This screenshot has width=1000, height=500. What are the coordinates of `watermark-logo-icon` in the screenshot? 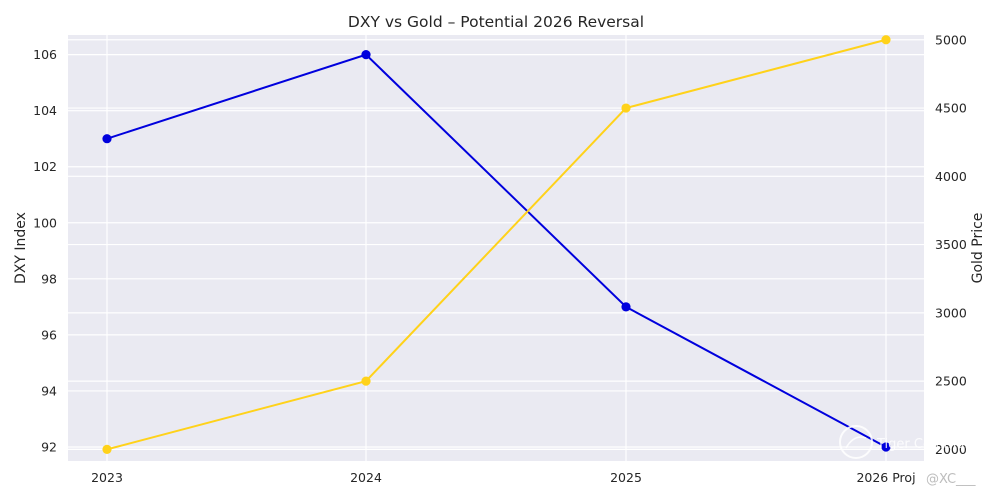 It's located at (856, 442).